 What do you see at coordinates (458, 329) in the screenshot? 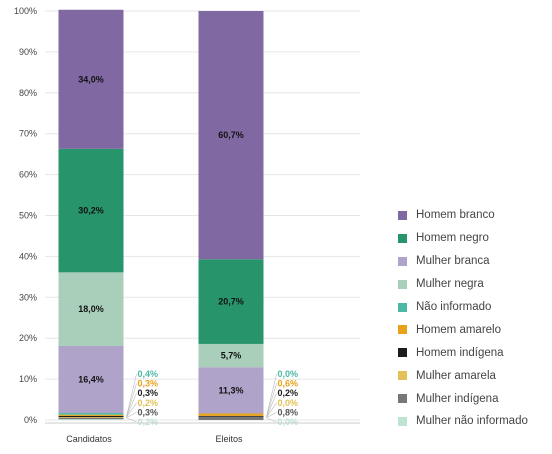
I see `legend-label: Homem amarelo` at bounding box center [458, 329].